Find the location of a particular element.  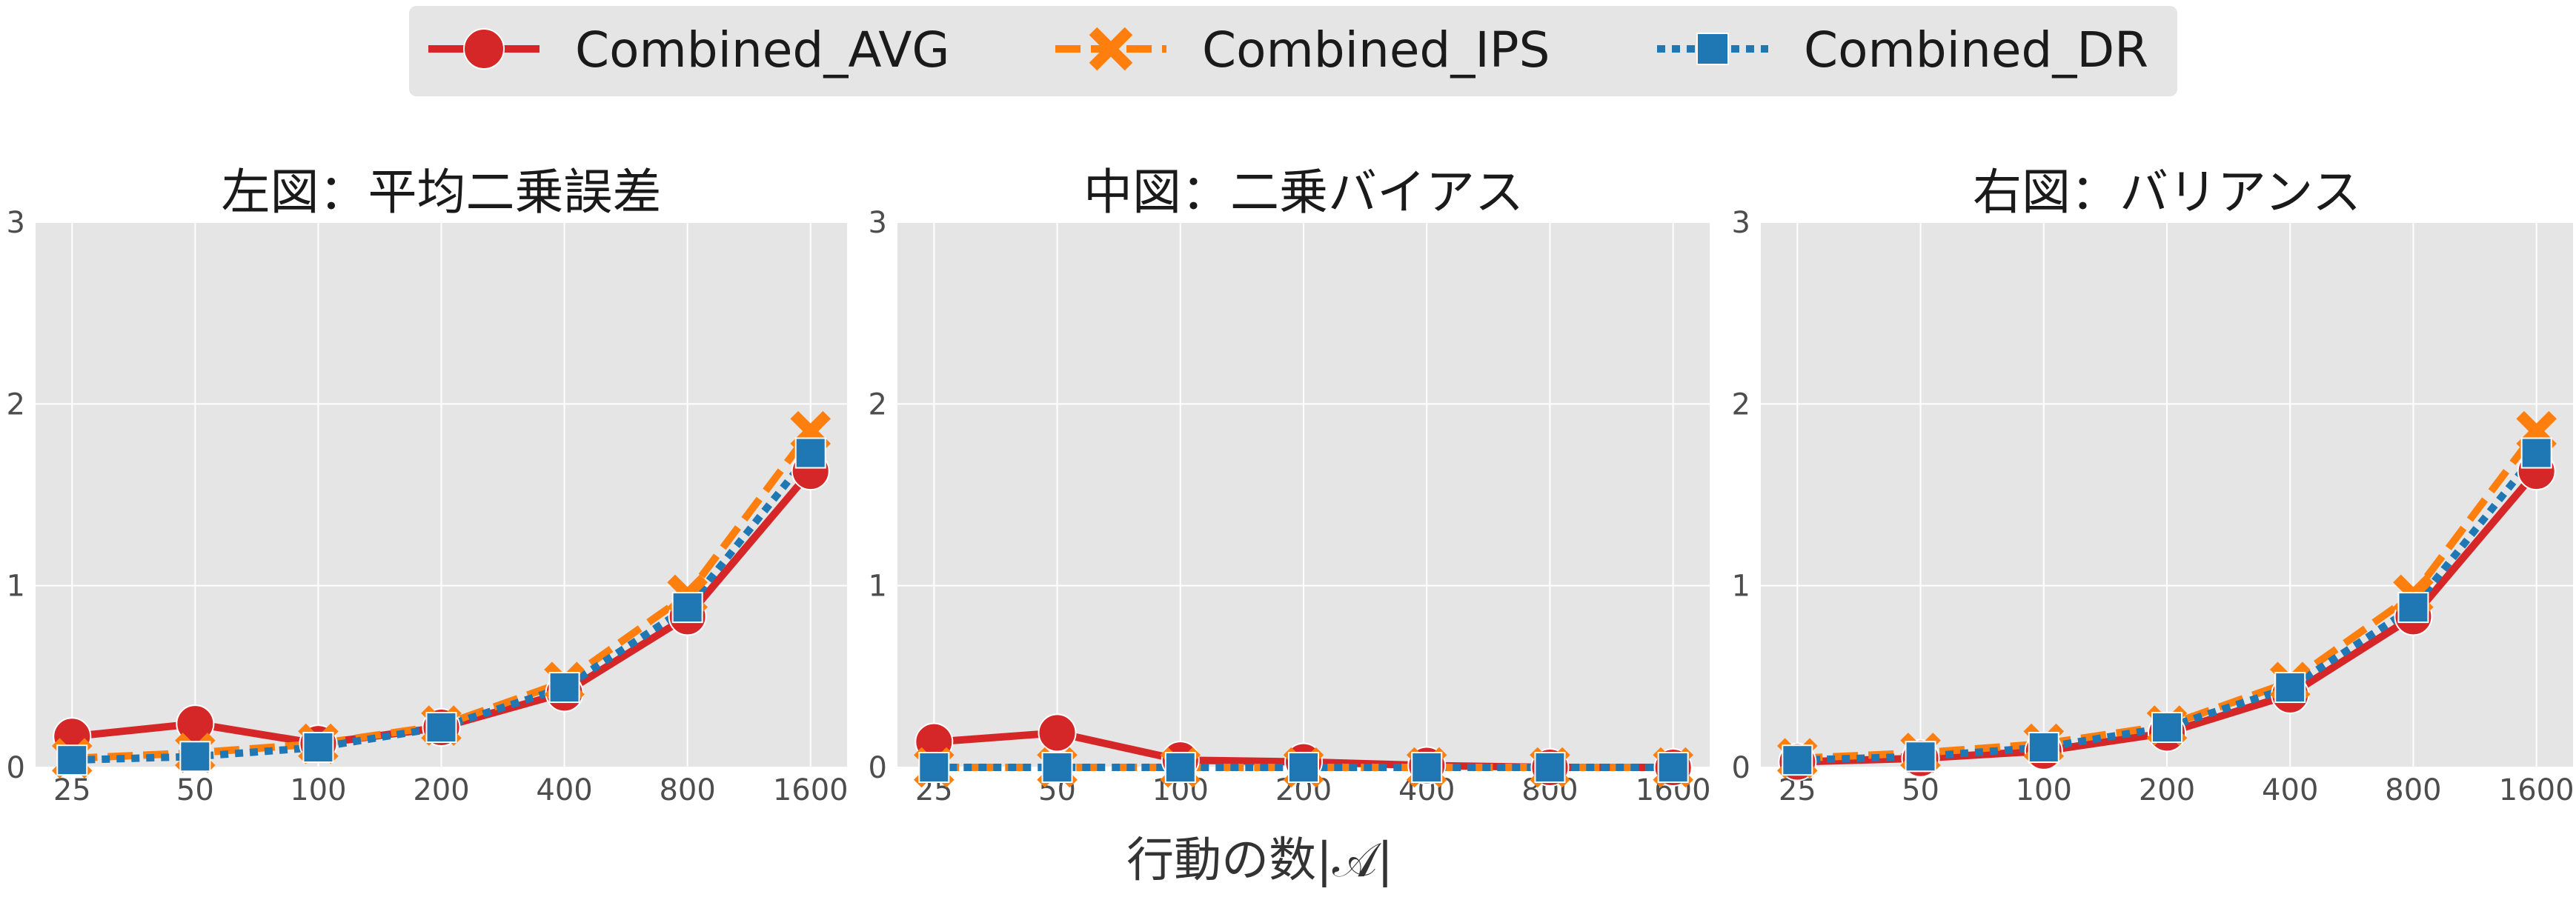

legend-label: Combined_AVG is located at coordinates (762, 50).